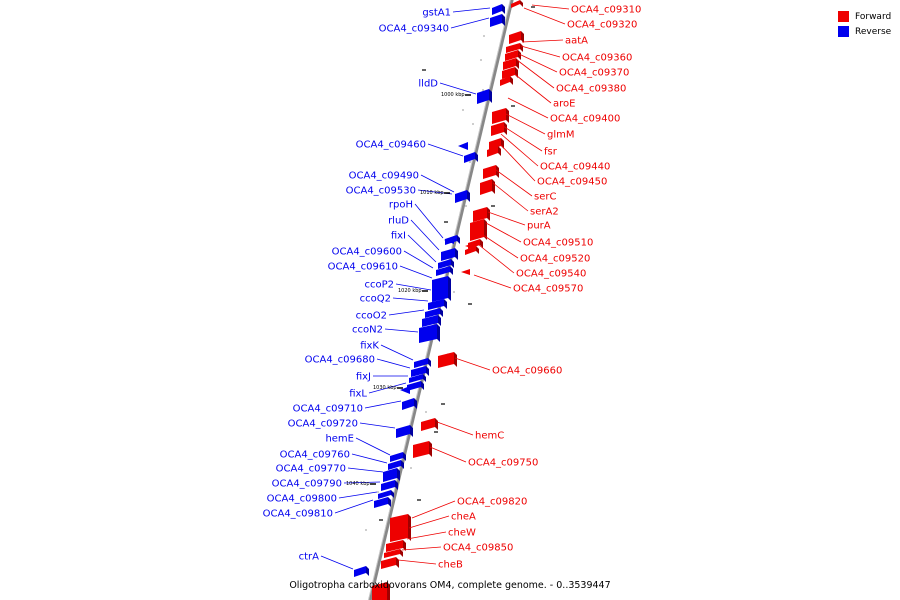  I want to click on gene-label-oca4-c09440: OCA4_c09440, so click(575, 167).